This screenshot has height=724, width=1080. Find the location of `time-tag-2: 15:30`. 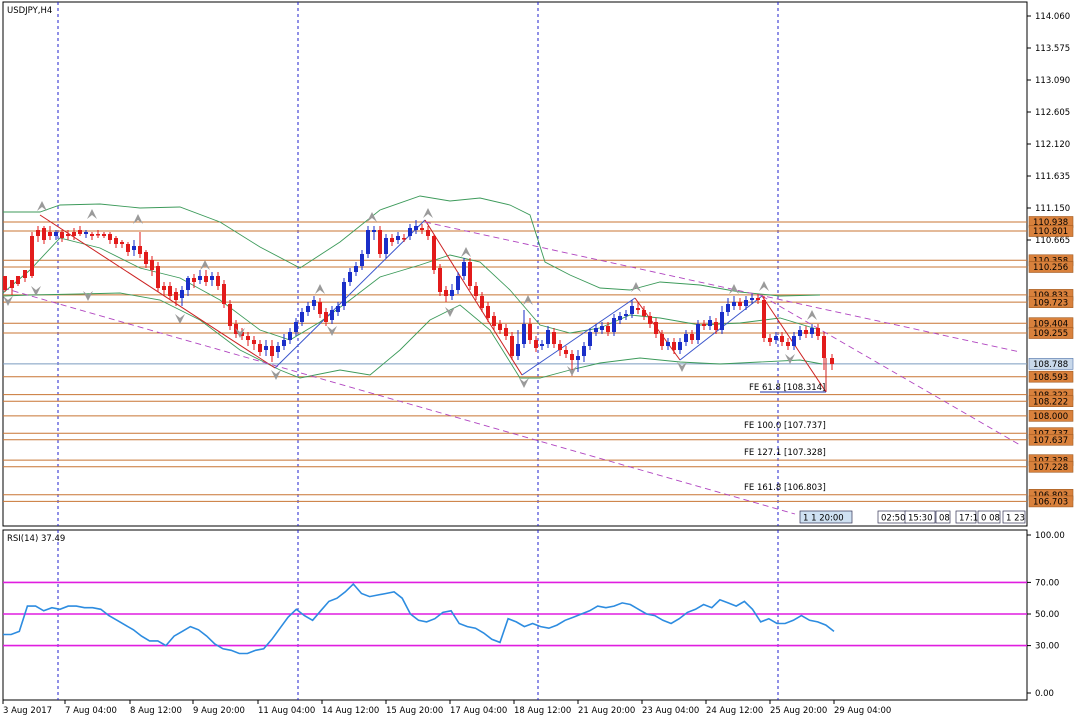

time-tag-2: 15:30 is located at coordinates (920, 519).